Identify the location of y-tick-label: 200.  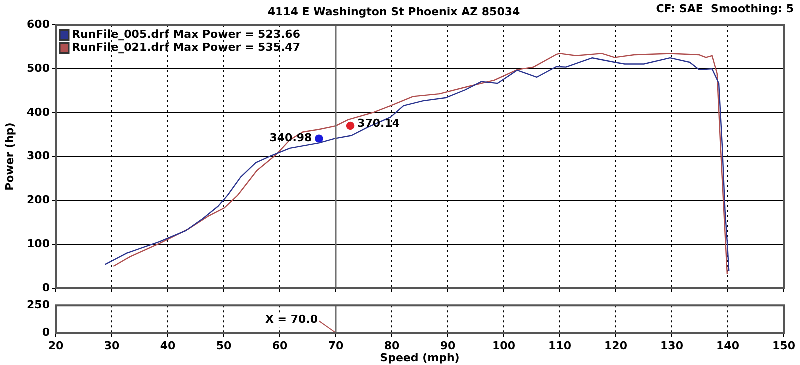
(38, 200).